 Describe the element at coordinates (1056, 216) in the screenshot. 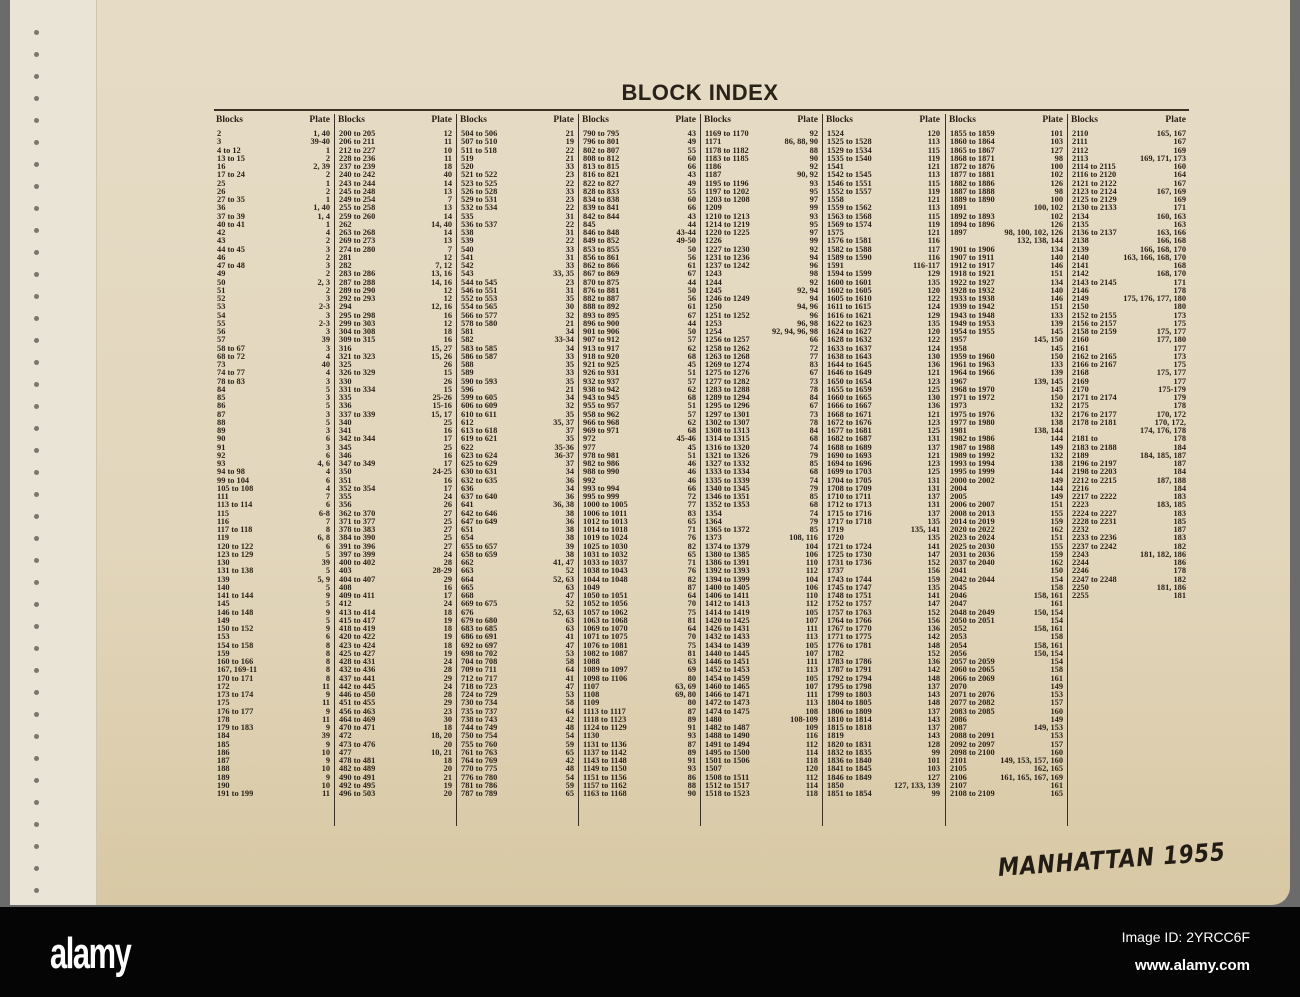

I see `plate-number: 102` at that location.